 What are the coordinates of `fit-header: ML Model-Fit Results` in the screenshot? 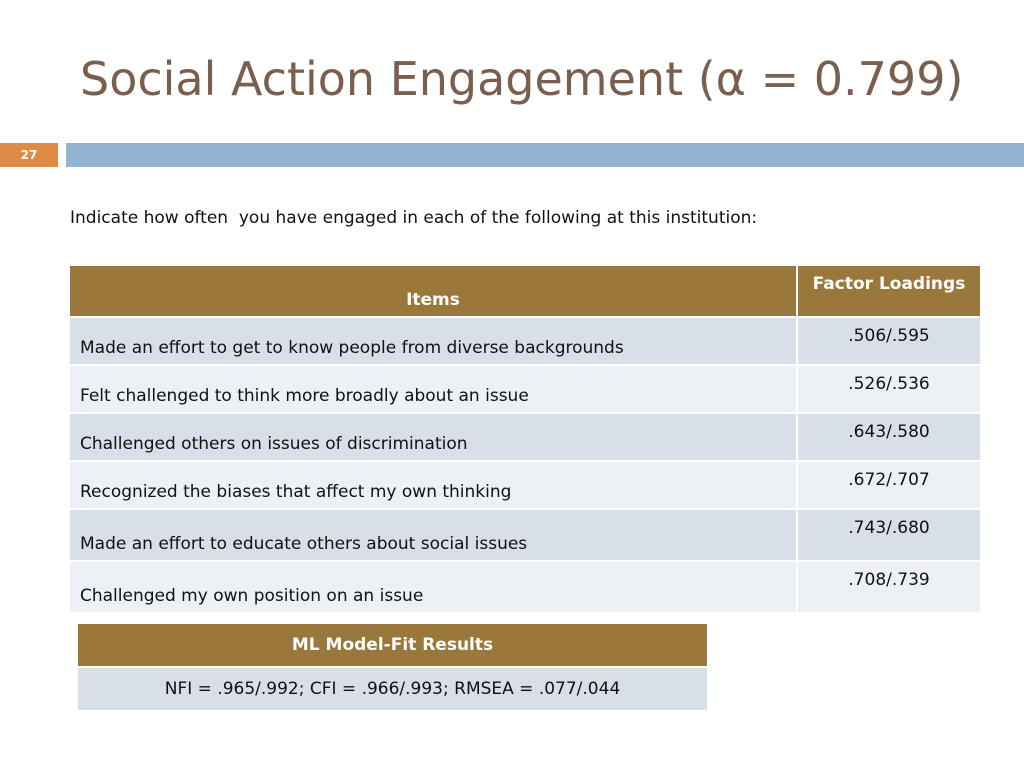 It's located at (392, 645).